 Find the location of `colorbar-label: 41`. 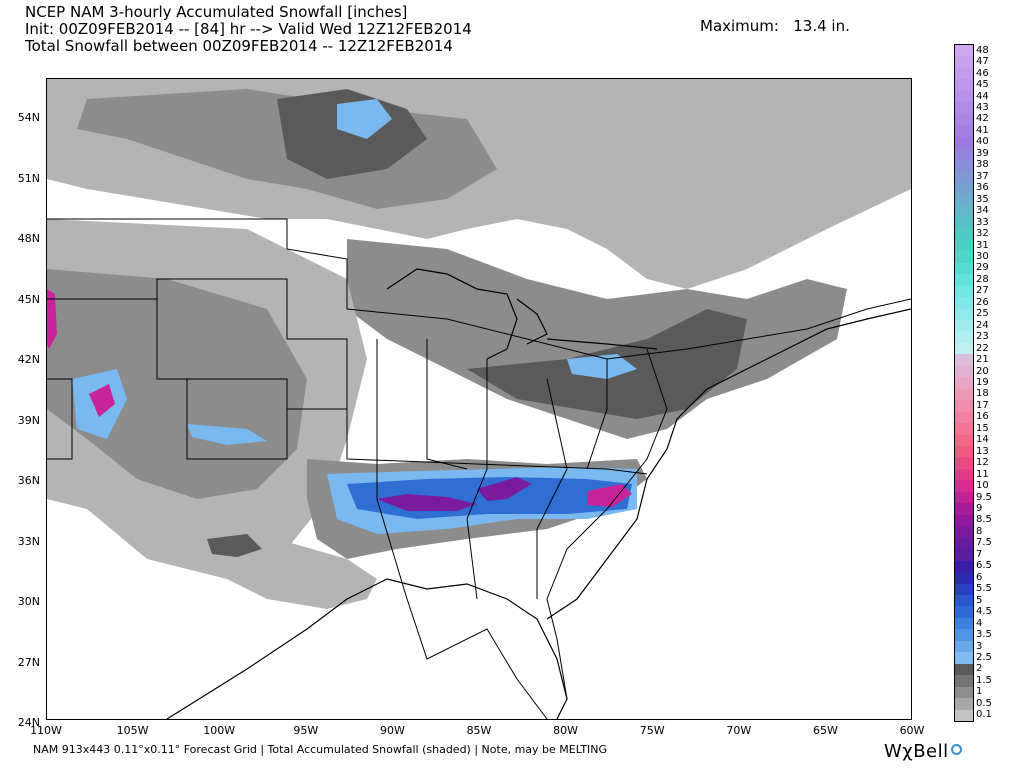

colorbar-label: 41 is located at coordinates (982, 130).